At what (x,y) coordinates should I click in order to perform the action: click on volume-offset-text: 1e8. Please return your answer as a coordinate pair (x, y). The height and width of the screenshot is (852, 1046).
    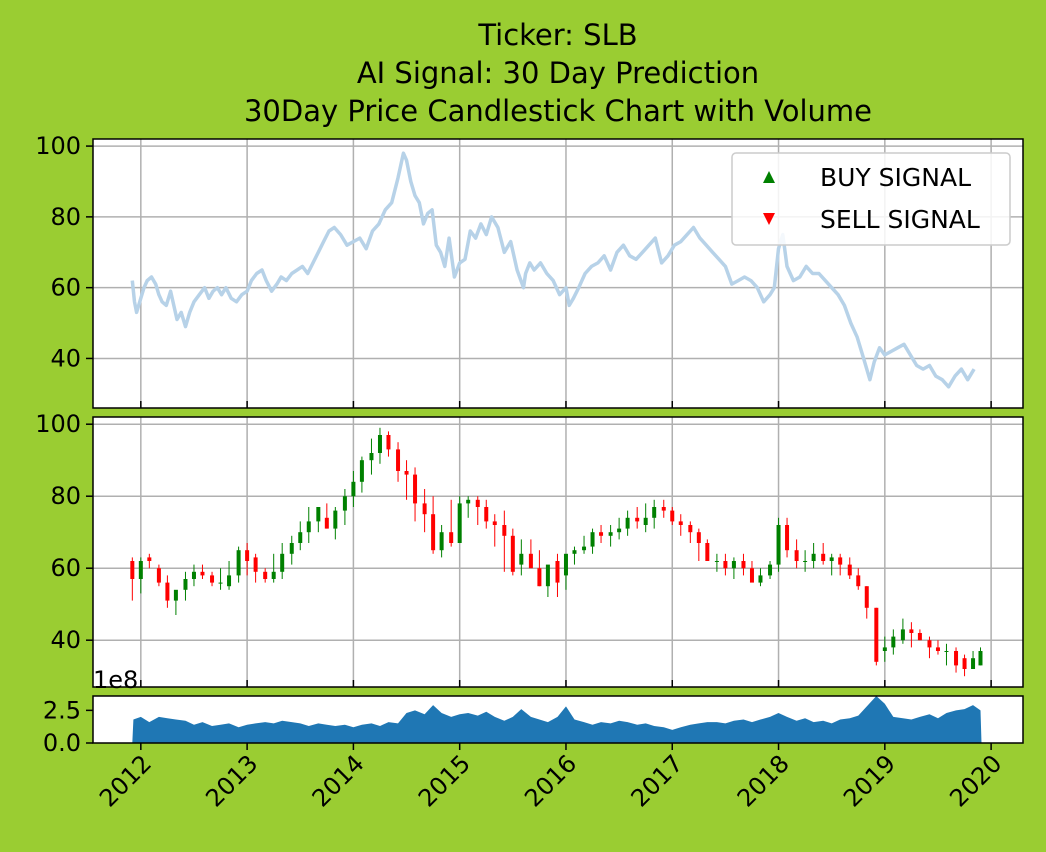
    Looking at the image, I should click on (115, 680).